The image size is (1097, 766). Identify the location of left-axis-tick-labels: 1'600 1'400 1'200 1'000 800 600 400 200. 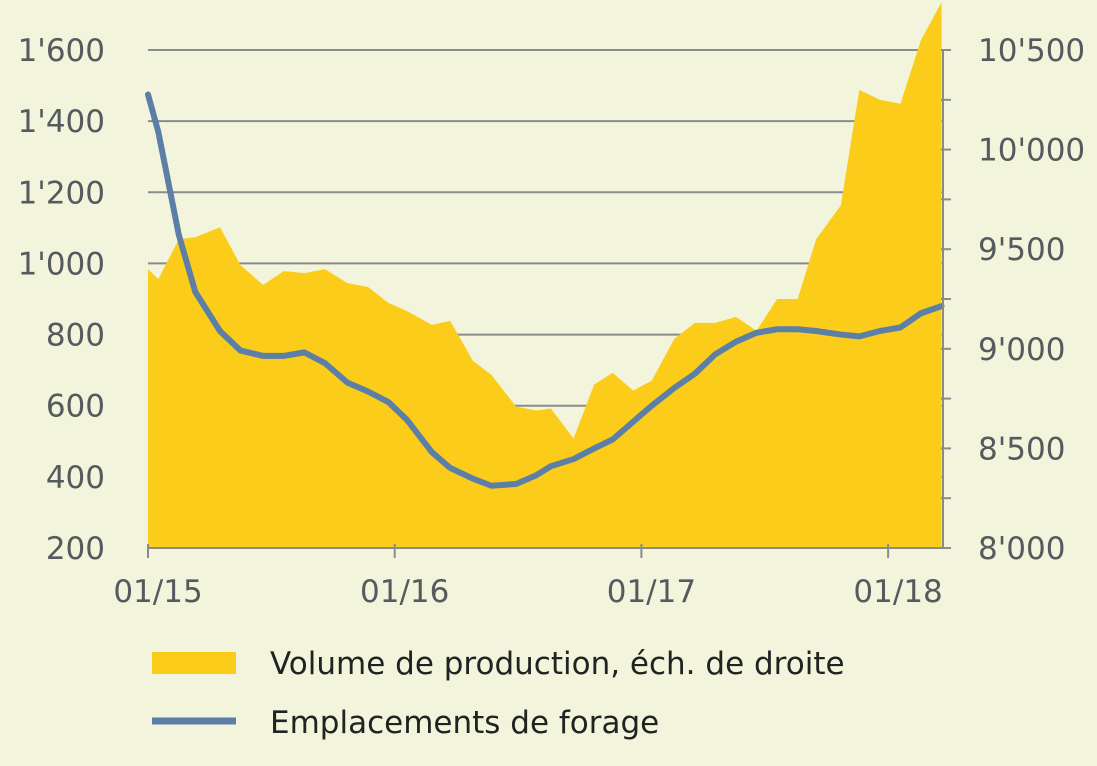
(61, 300).